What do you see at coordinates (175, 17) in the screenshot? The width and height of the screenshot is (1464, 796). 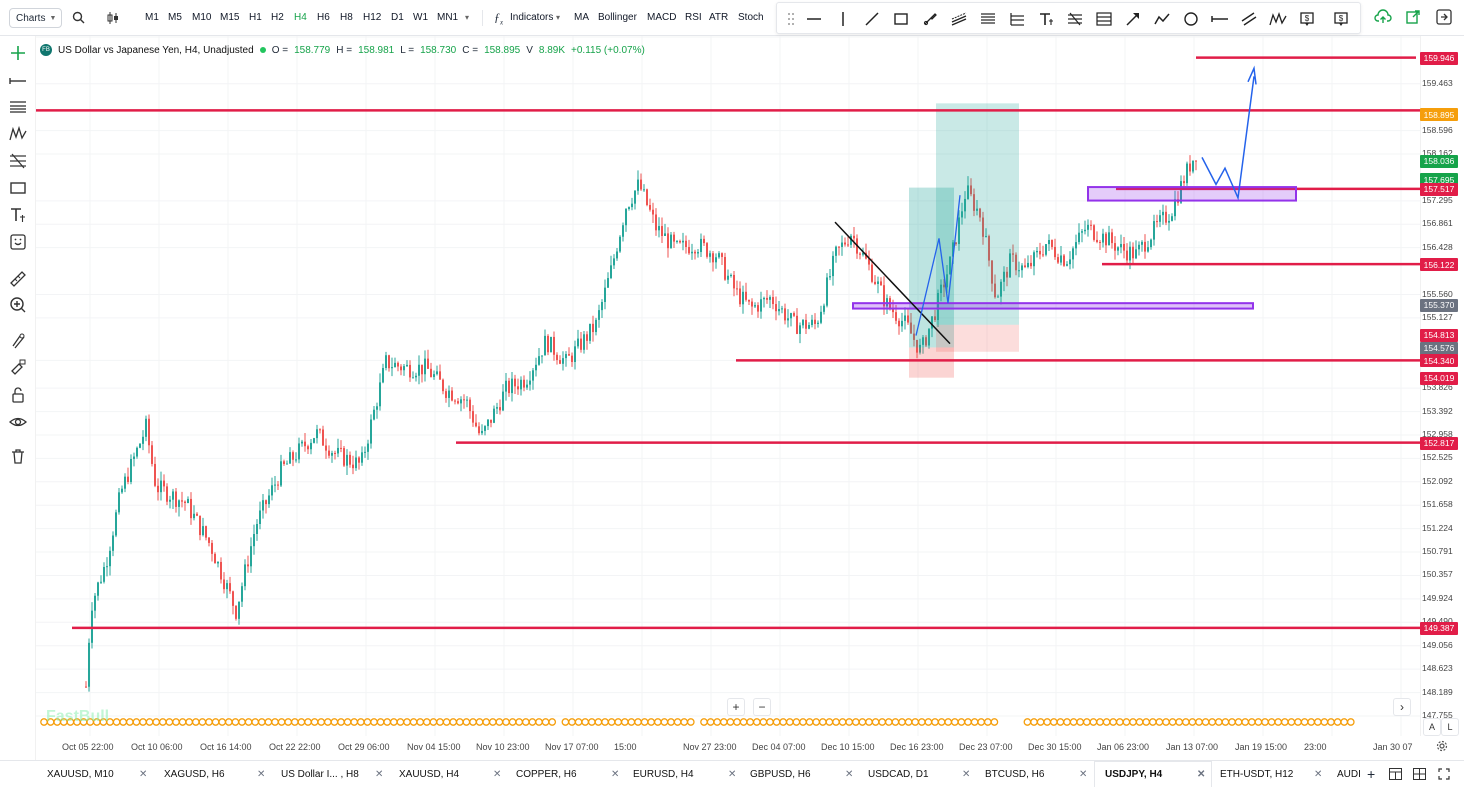 I see `tf-m5: M5` at bounding box center [175, 17].